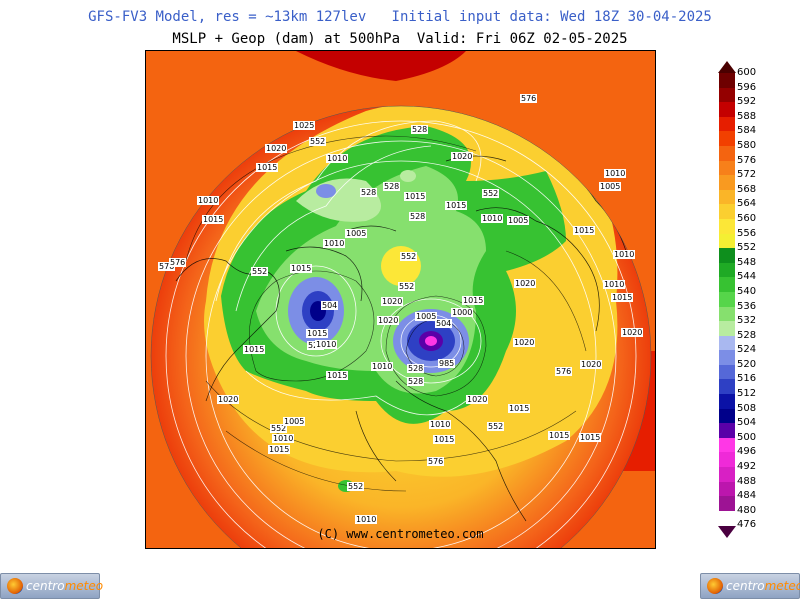 The width and height of the screenshot is (800, 600). What do you see at coordinates (747, 72) in the screenshot?
I see `scale-label: 600` at bounding box center [747, 72].